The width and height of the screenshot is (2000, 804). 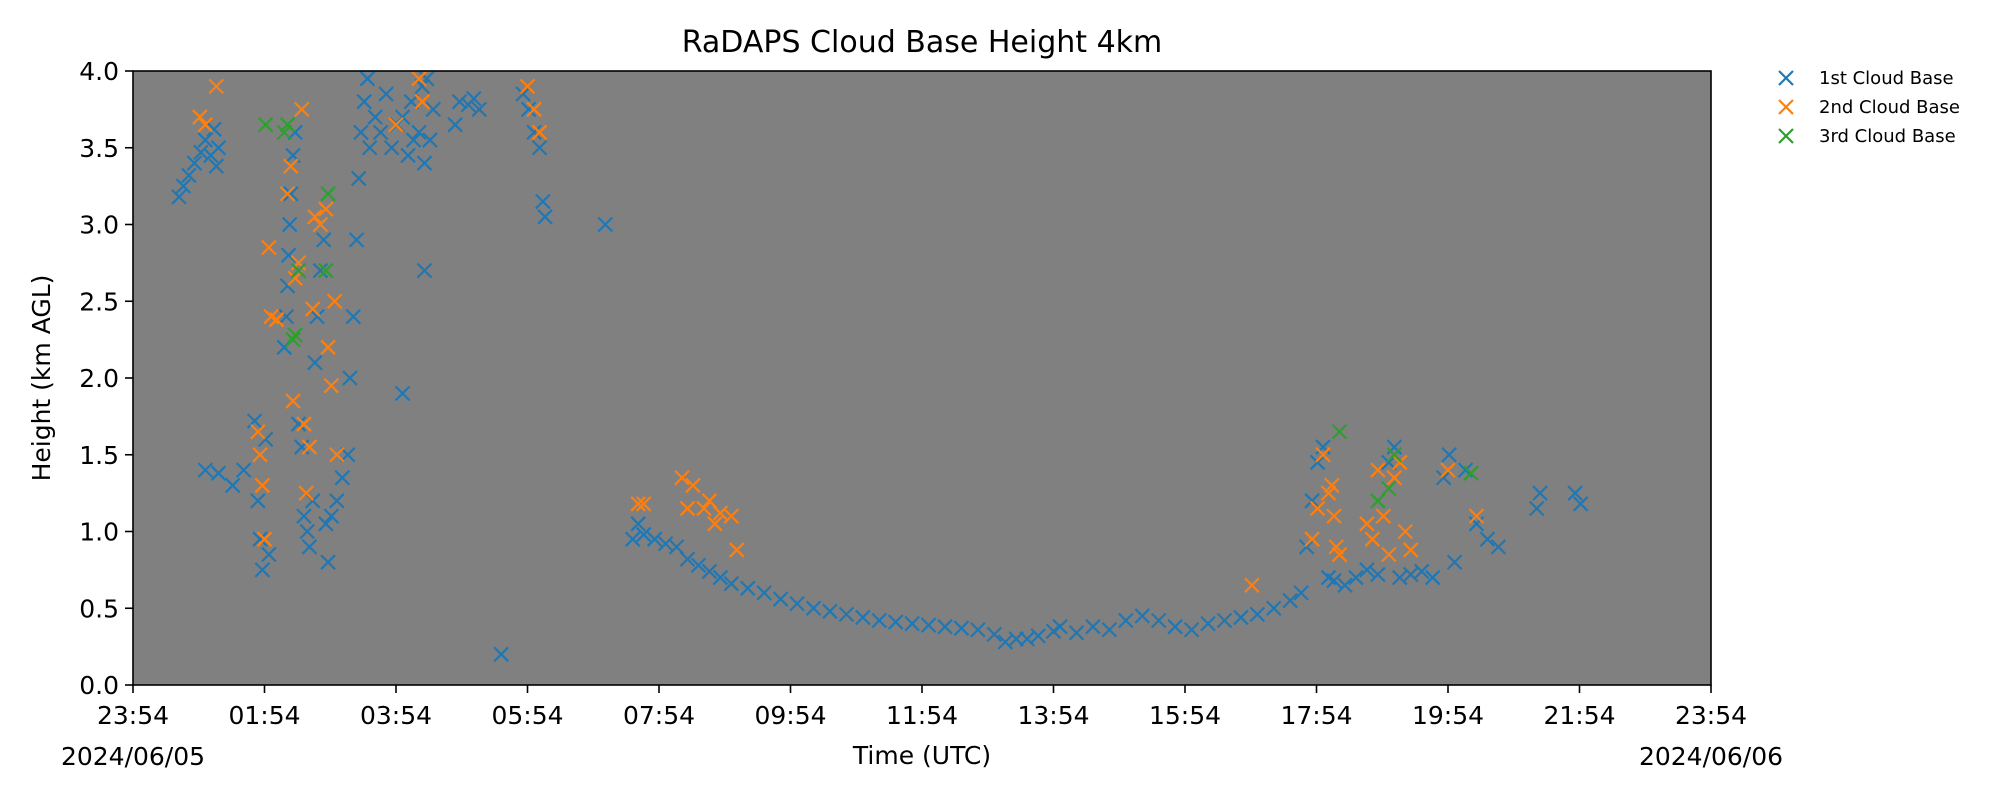 What do you see at coordinates (921, 755) in the screenshot?
I see `x-axis-label: Time (UTC)` at bounding box center [921, 755].